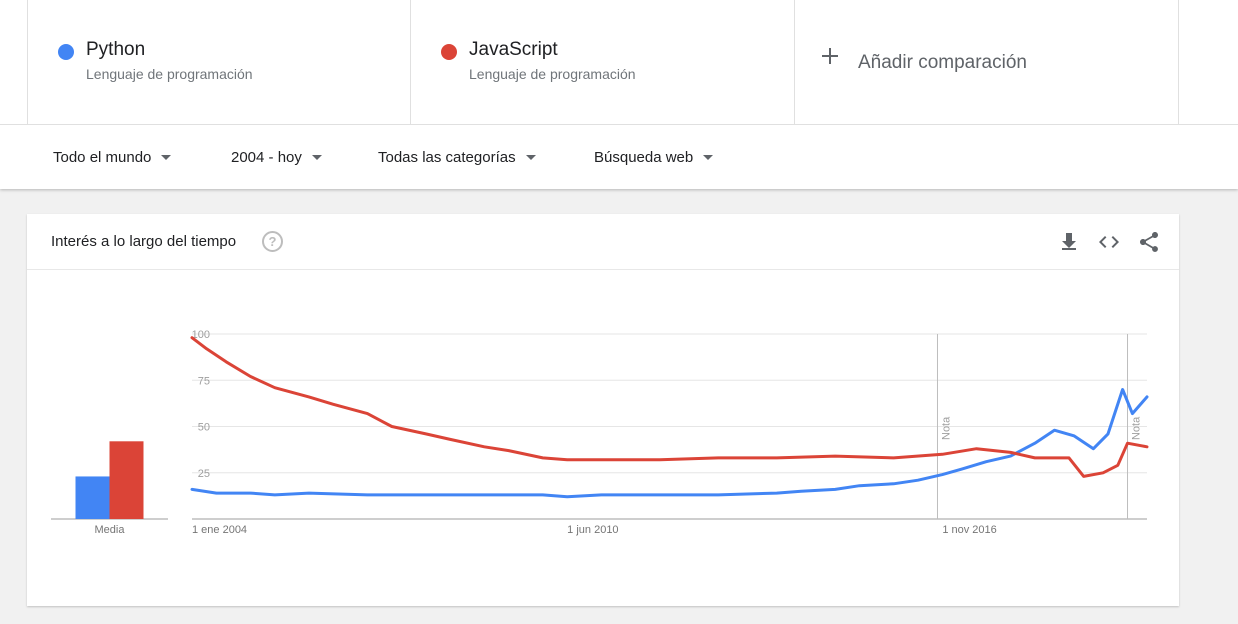 Image resolution: width=1238 pixels, height=624 pixels. I want to click on period-dropdown: 2004 - hoy, so click(276, 157).